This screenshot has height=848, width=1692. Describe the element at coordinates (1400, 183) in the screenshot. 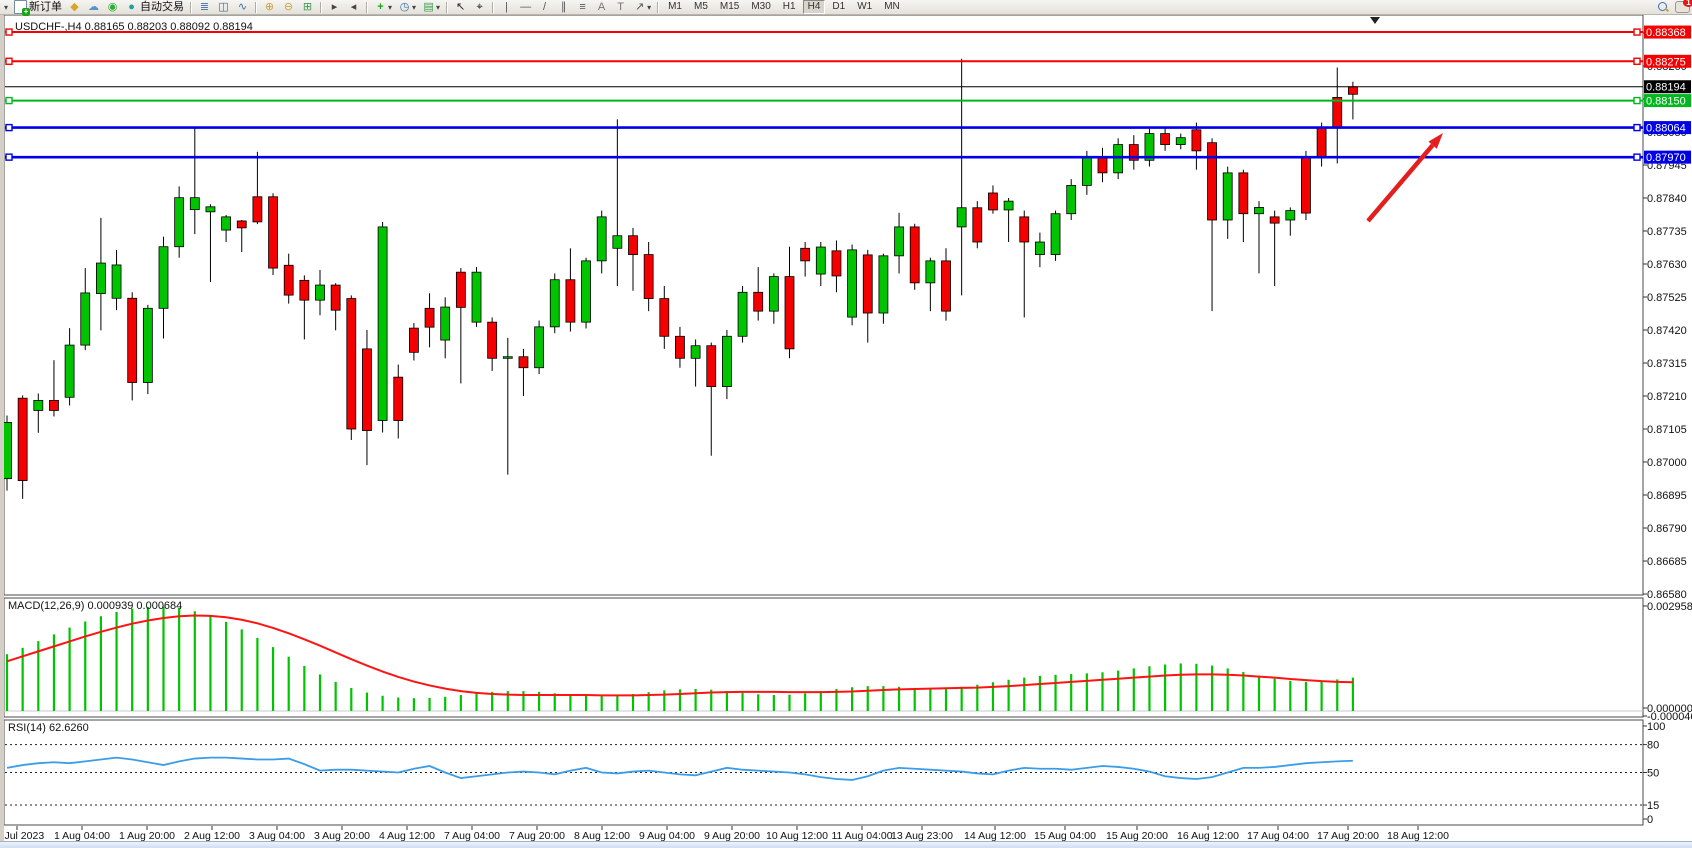

I see `trend-arrow-shaft` at that location.